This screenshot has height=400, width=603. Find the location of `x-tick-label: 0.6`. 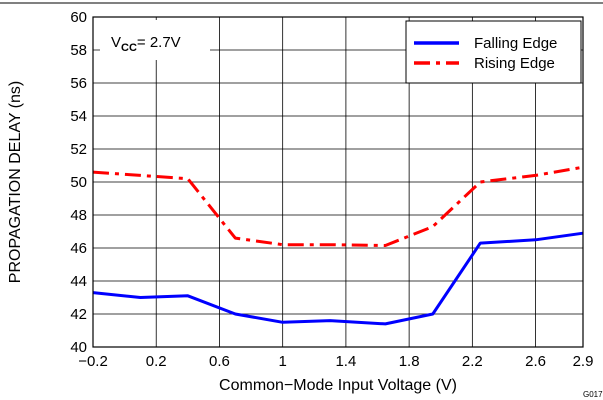

x-tick-label: 0.6 is located at coordinates (219, 361).